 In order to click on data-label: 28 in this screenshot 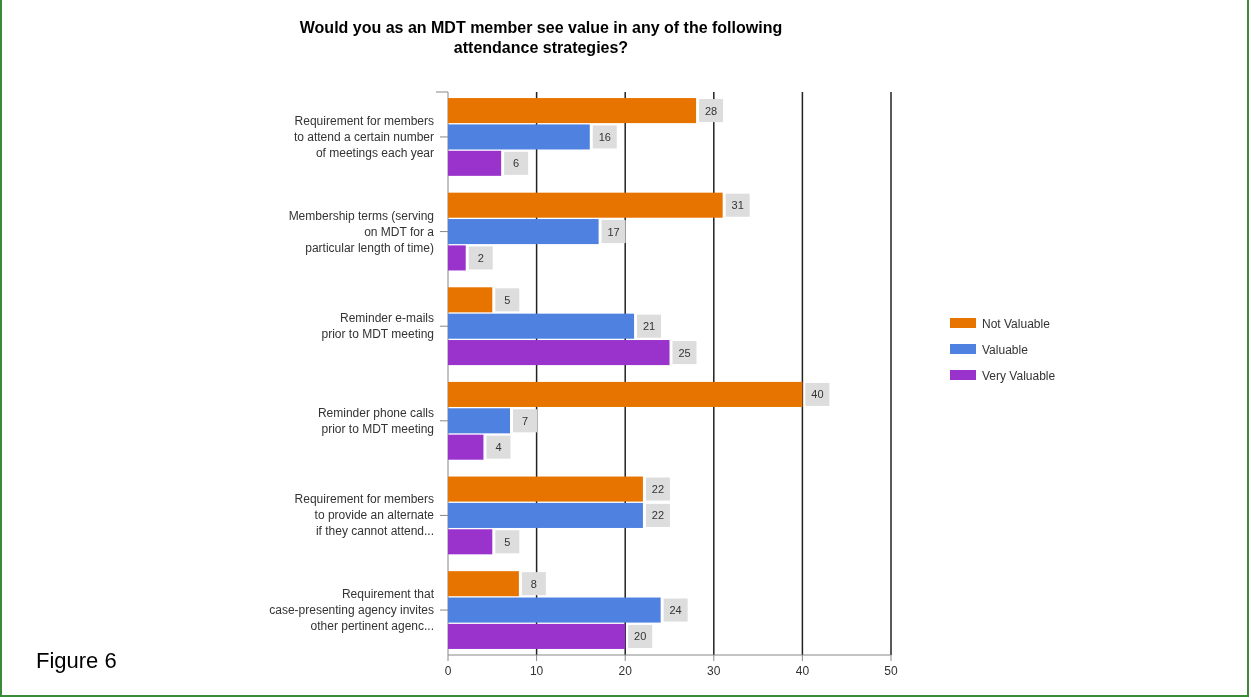, I will do `click(711, 110)`.